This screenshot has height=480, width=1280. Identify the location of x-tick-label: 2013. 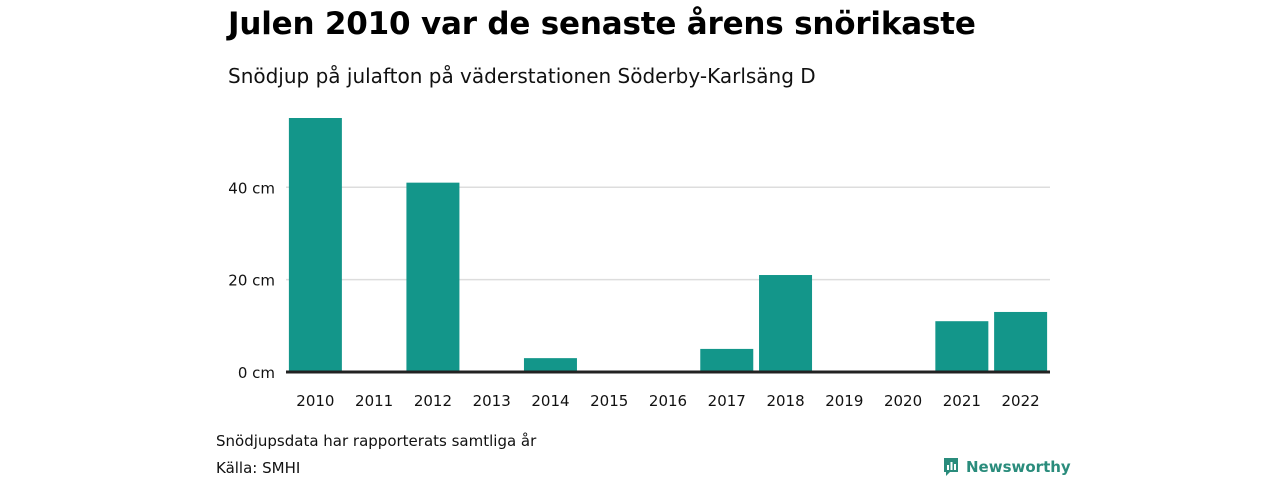
(492, 401).